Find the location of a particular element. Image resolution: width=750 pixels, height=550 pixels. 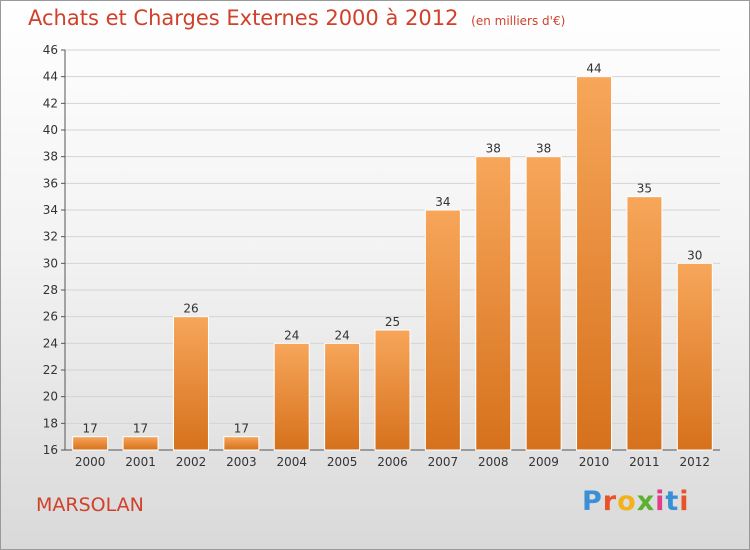

y-tick-label: 16 is located at coordinates (50, 450).